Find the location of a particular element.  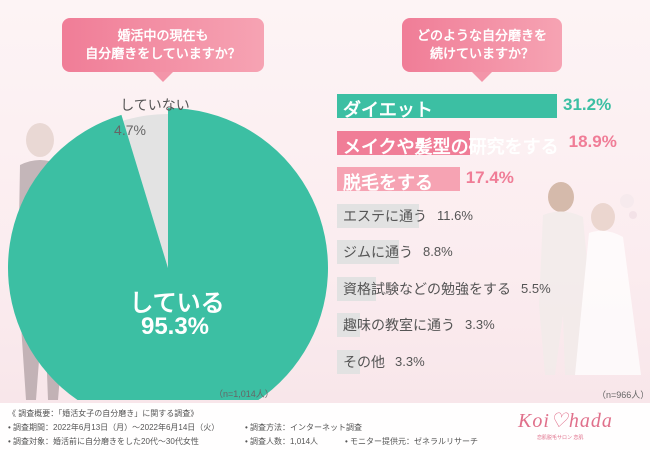

survey-title: 《 調査概要：「婚活女子の自分磨き」に関する調査》 is located at coordinates (103, 413).